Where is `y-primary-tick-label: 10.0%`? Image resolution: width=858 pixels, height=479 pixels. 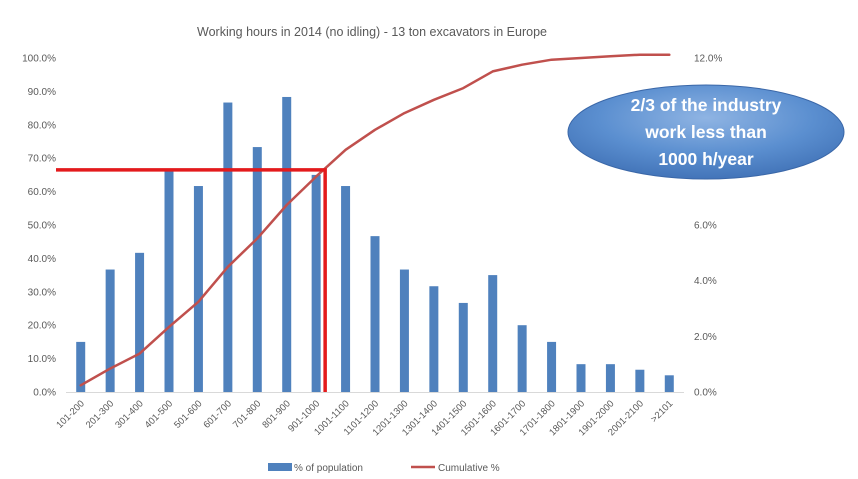
y-primary-tick-label: 10.0% is located at coordinates (42, 359).